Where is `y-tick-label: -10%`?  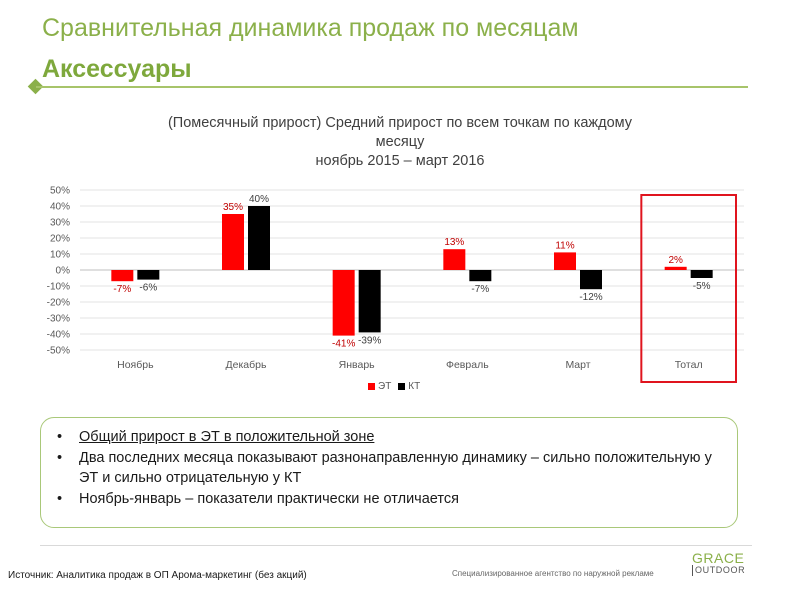 y-tick-label: -10% is located at coordinates (58, 287).